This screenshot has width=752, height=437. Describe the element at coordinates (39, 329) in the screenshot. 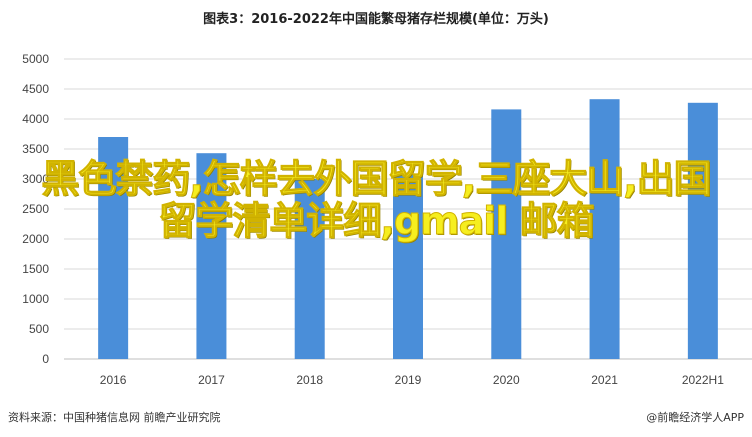

I see `y-tick-label: 500` at that location.